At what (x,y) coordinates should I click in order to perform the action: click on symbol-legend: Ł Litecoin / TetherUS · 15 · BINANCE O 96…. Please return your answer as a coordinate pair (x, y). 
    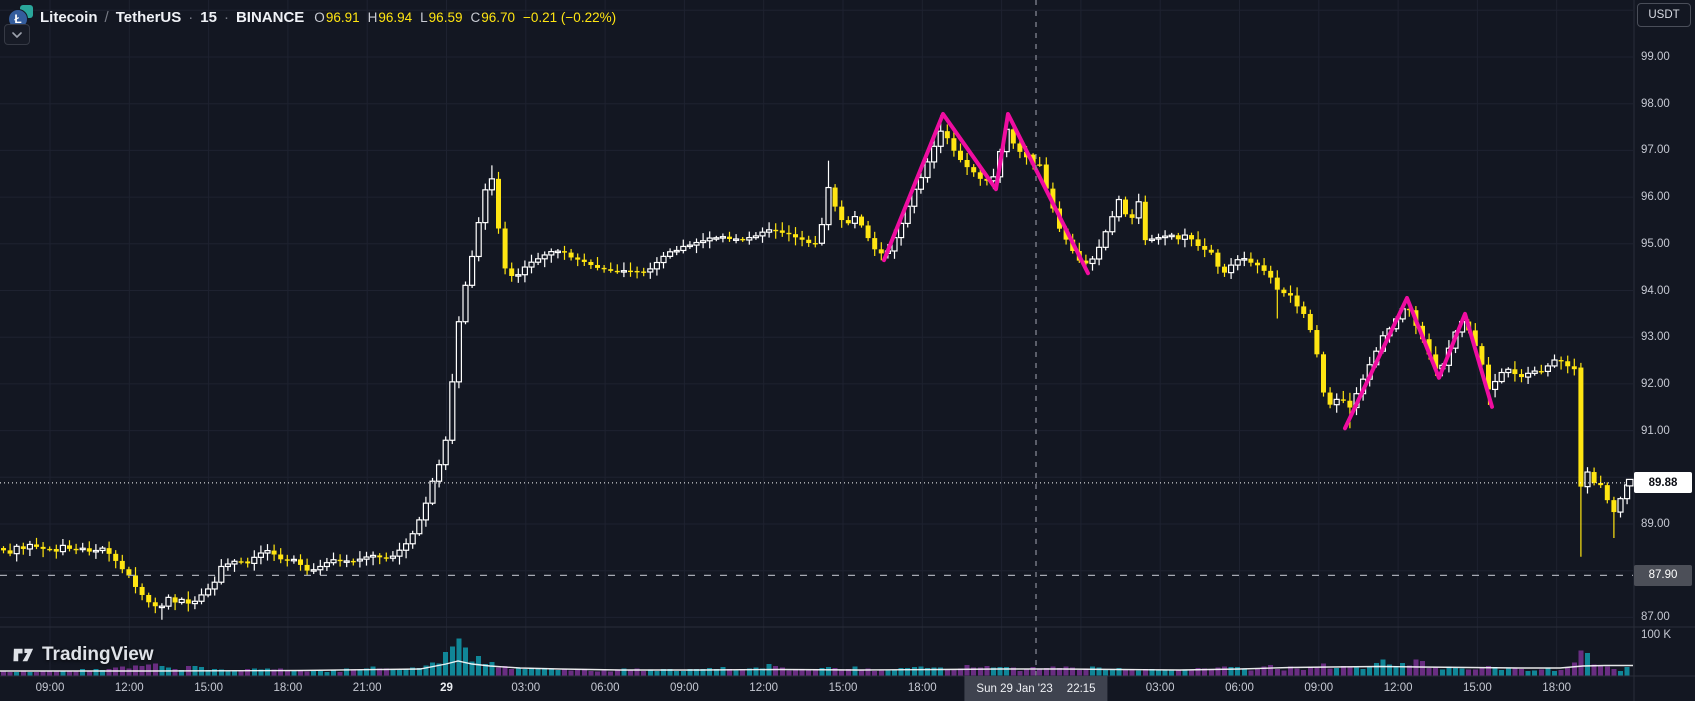
    Looking at the image, I should click on (312, 17).